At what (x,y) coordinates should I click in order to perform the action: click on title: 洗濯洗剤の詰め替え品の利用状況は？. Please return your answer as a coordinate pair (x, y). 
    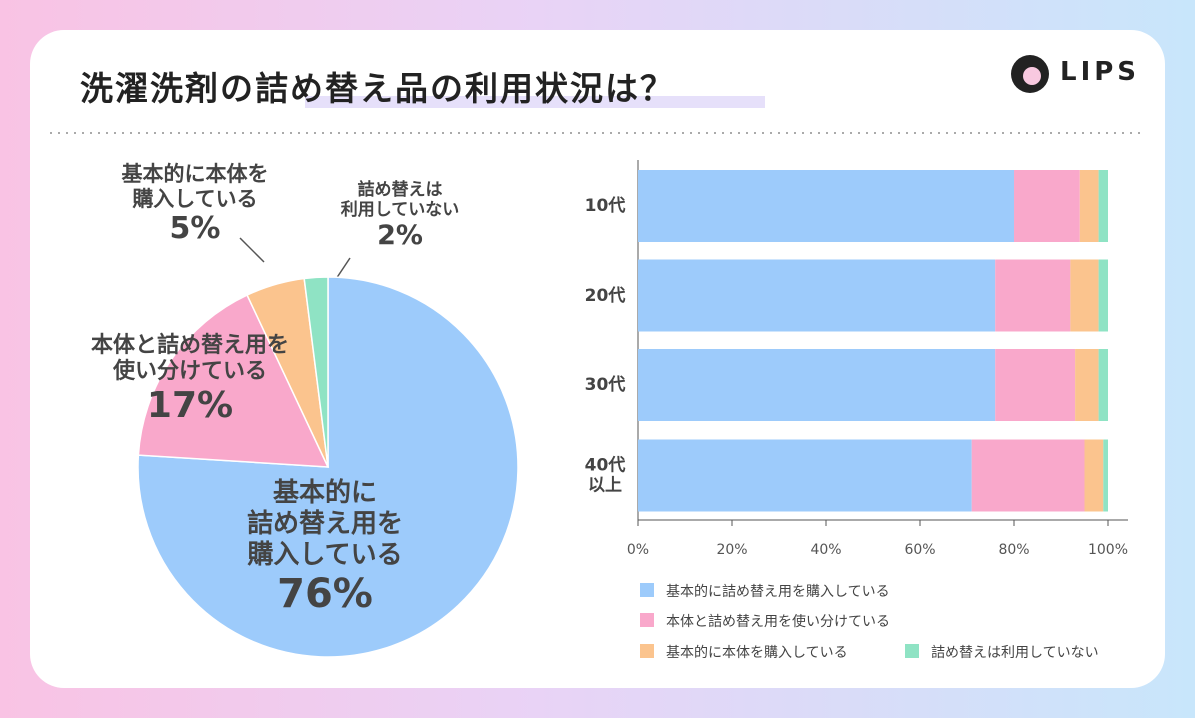
    Looking at the image, I should click on (377, 88).